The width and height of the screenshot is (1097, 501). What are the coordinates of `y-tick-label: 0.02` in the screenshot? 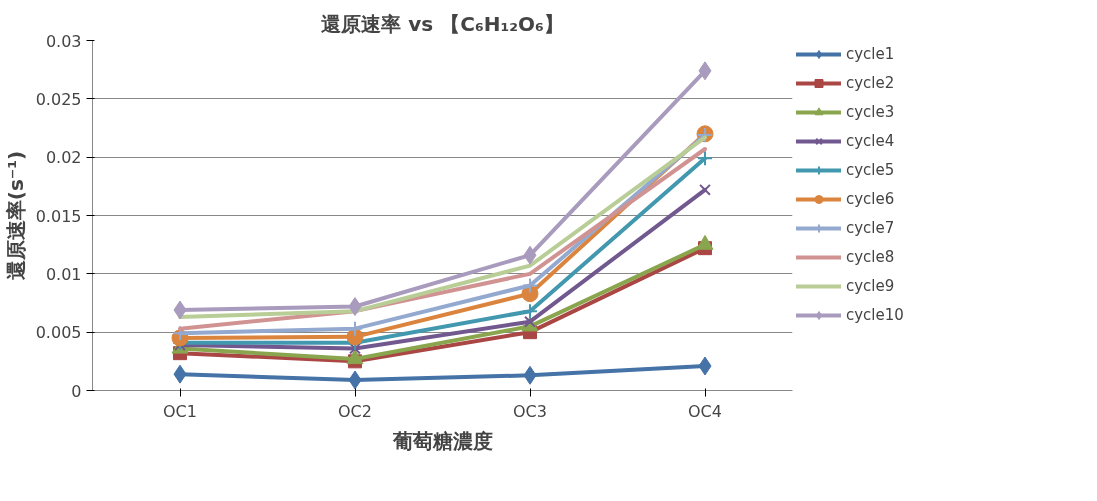 It's located at (63, 158).